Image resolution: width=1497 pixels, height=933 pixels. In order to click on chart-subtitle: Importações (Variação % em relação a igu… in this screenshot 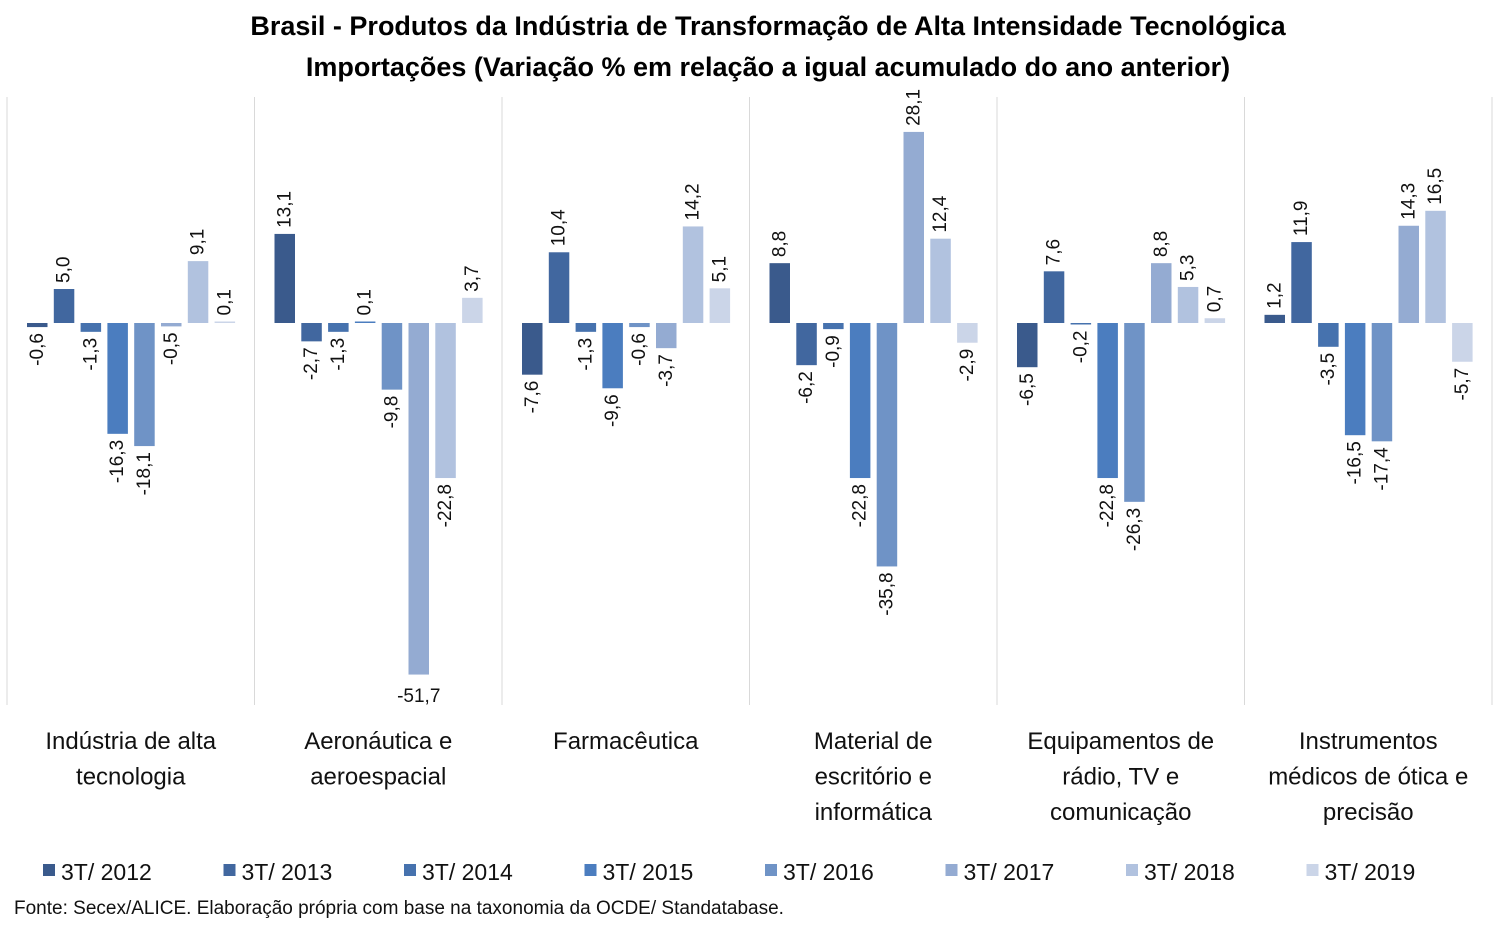, I will do `click(768, 67)`.